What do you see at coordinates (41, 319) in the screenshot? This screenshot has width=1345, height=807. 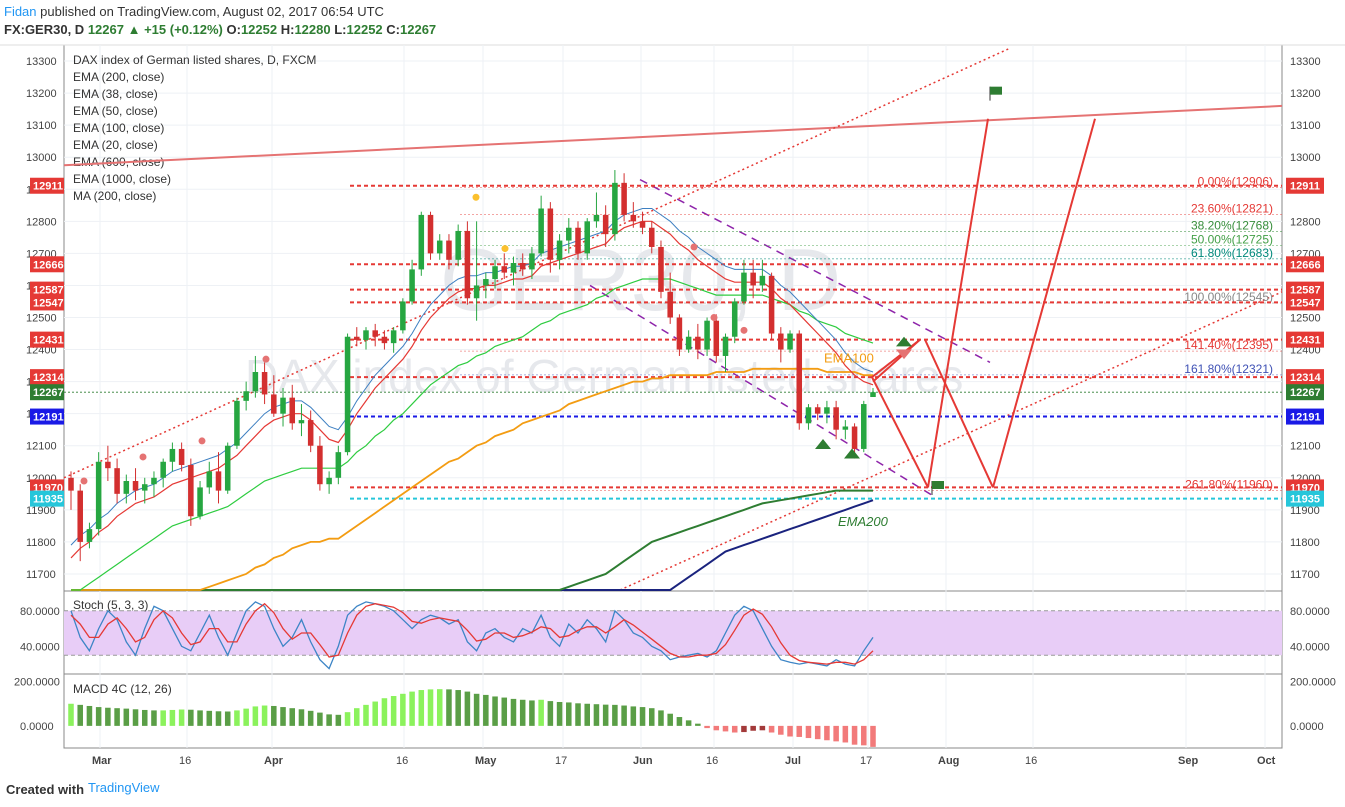 I see `y-tick-label-left: 12500` at bounding box center [41, 319].